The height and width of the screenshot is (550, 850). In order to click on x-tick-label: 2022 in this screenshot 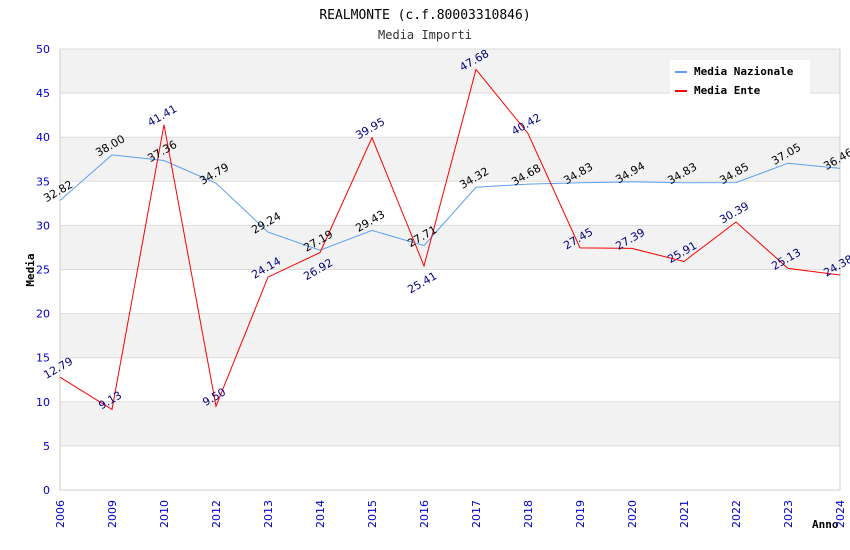, I will do `click(736, 514)`.